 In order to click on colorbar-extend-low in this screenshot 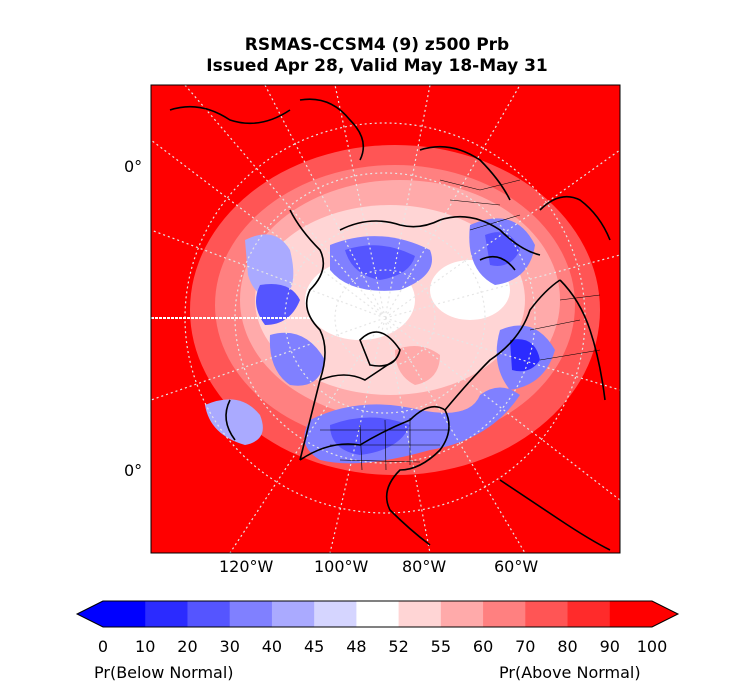, I will do `click(90, 614)`.